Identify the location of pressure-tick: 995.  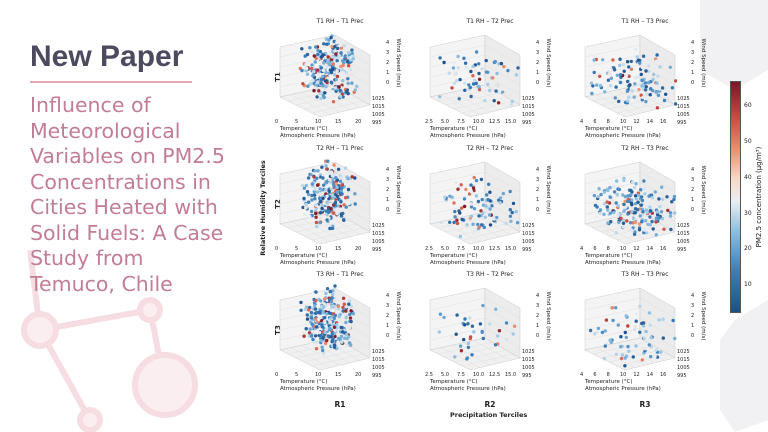
(527, 123).